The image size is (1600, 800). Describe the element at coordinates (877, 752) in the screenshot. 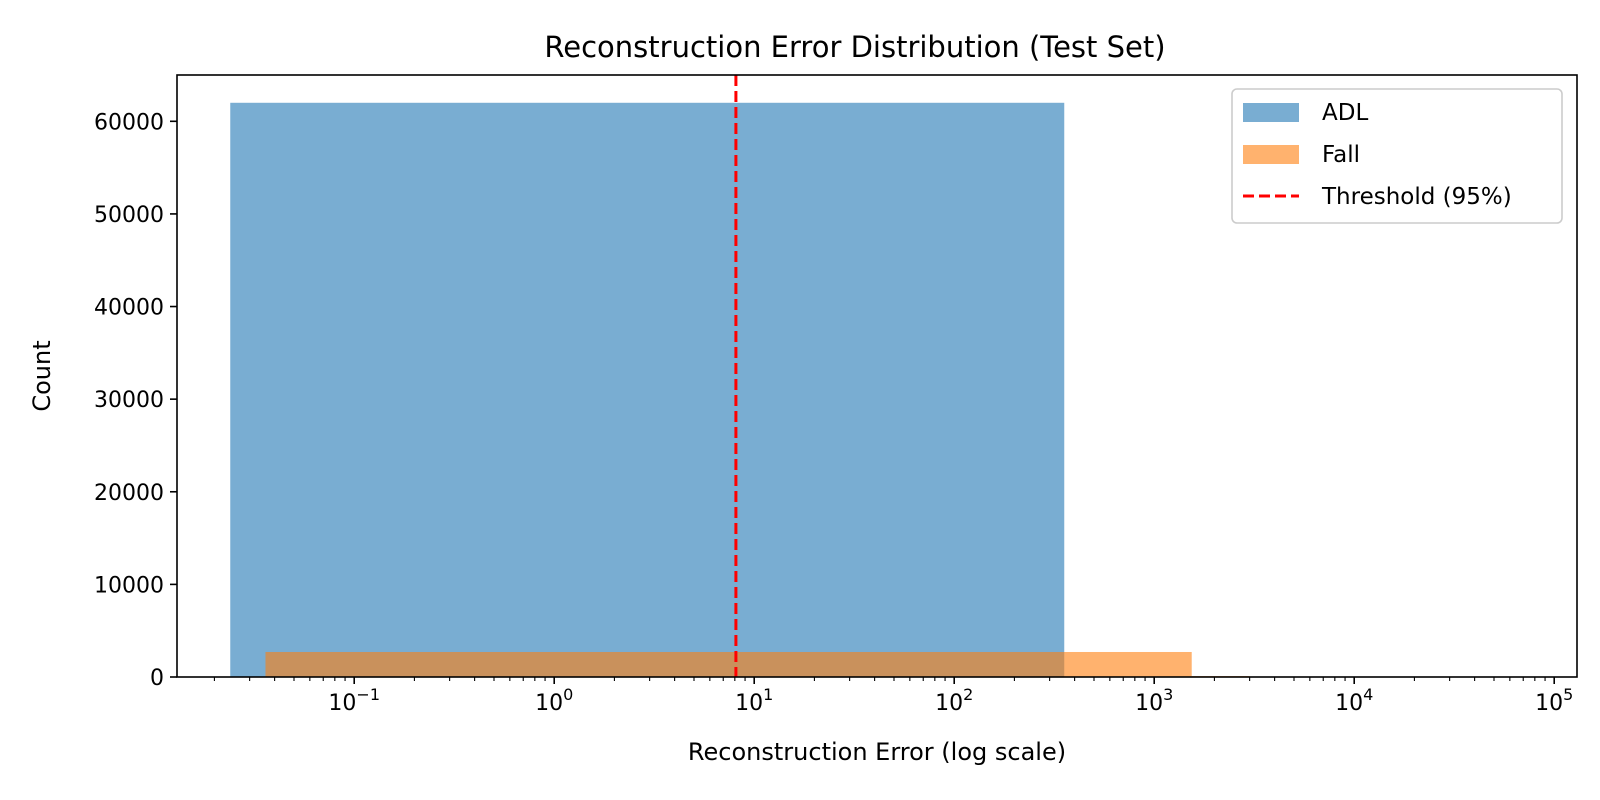

I see `x-axis-label: Reconstruction Error (log scale)` at that location.